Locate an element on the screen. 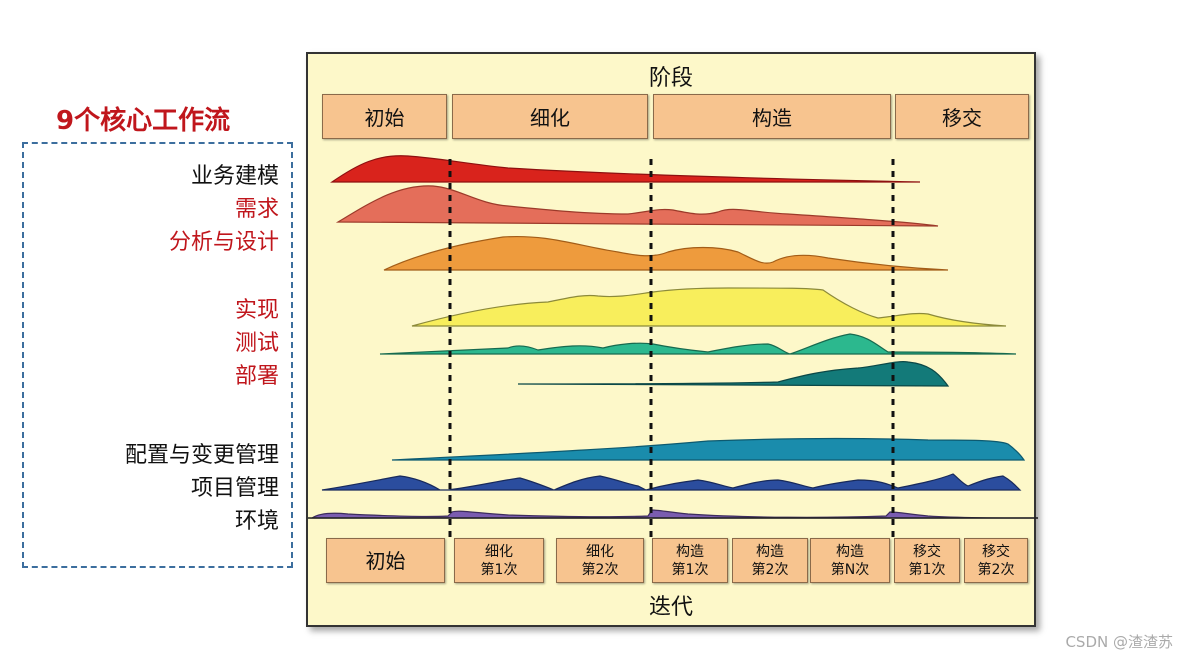  workflow-label-analysis-design: 分析与设计 is located at coordinates (223, 242).